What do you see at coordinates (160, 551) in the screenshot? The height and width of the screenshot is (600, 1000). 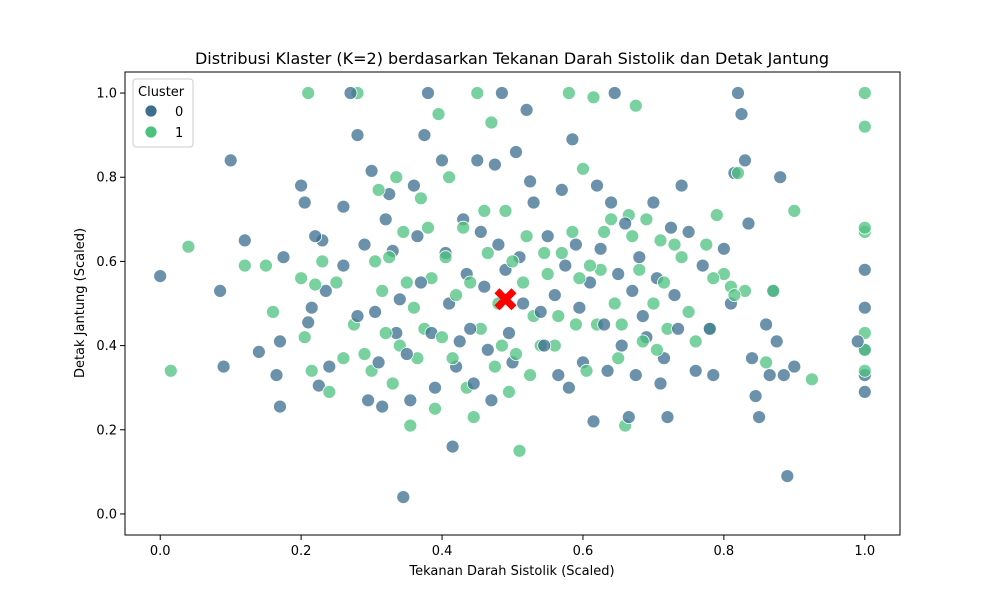 I see `x-tick-label: 0.0` at bounding box center [160, 551].